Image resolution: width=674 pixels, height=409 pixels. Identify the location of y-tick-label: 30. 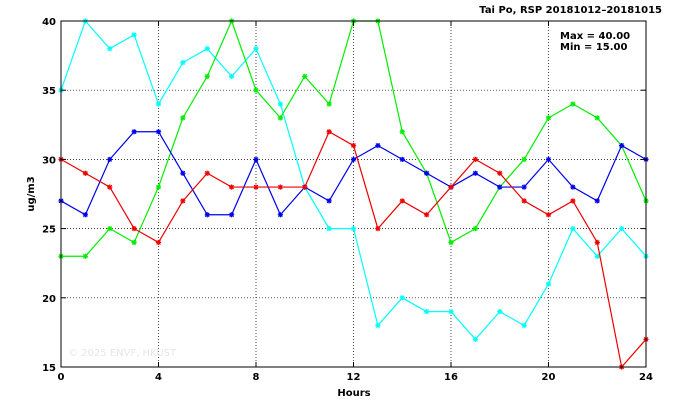
(49, 160).